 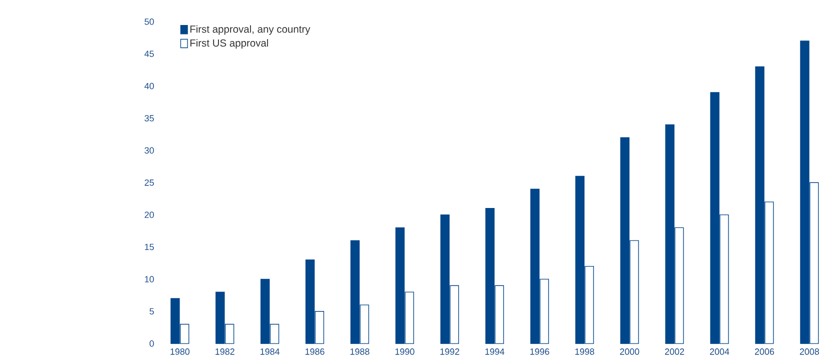 I want to click on y-tick-label: 45, so click(x=149, y=54).